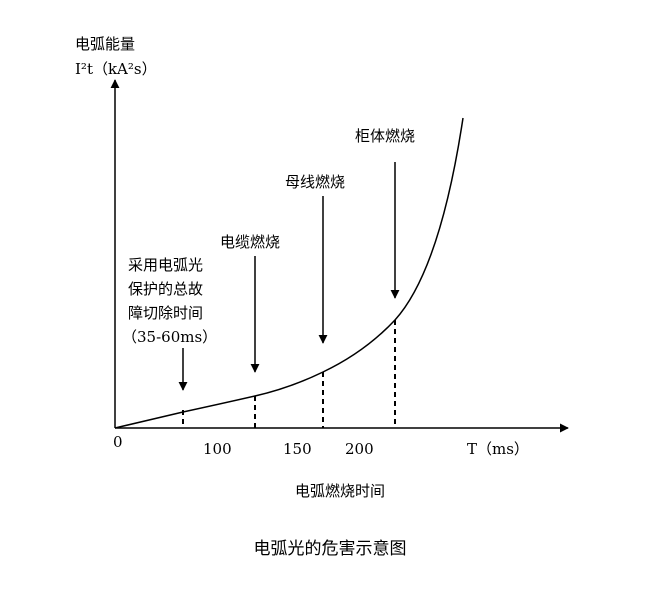  Describe the element at coordinates (118, 442) in the screenshot. I see `x-tick-label: 0` at that location.